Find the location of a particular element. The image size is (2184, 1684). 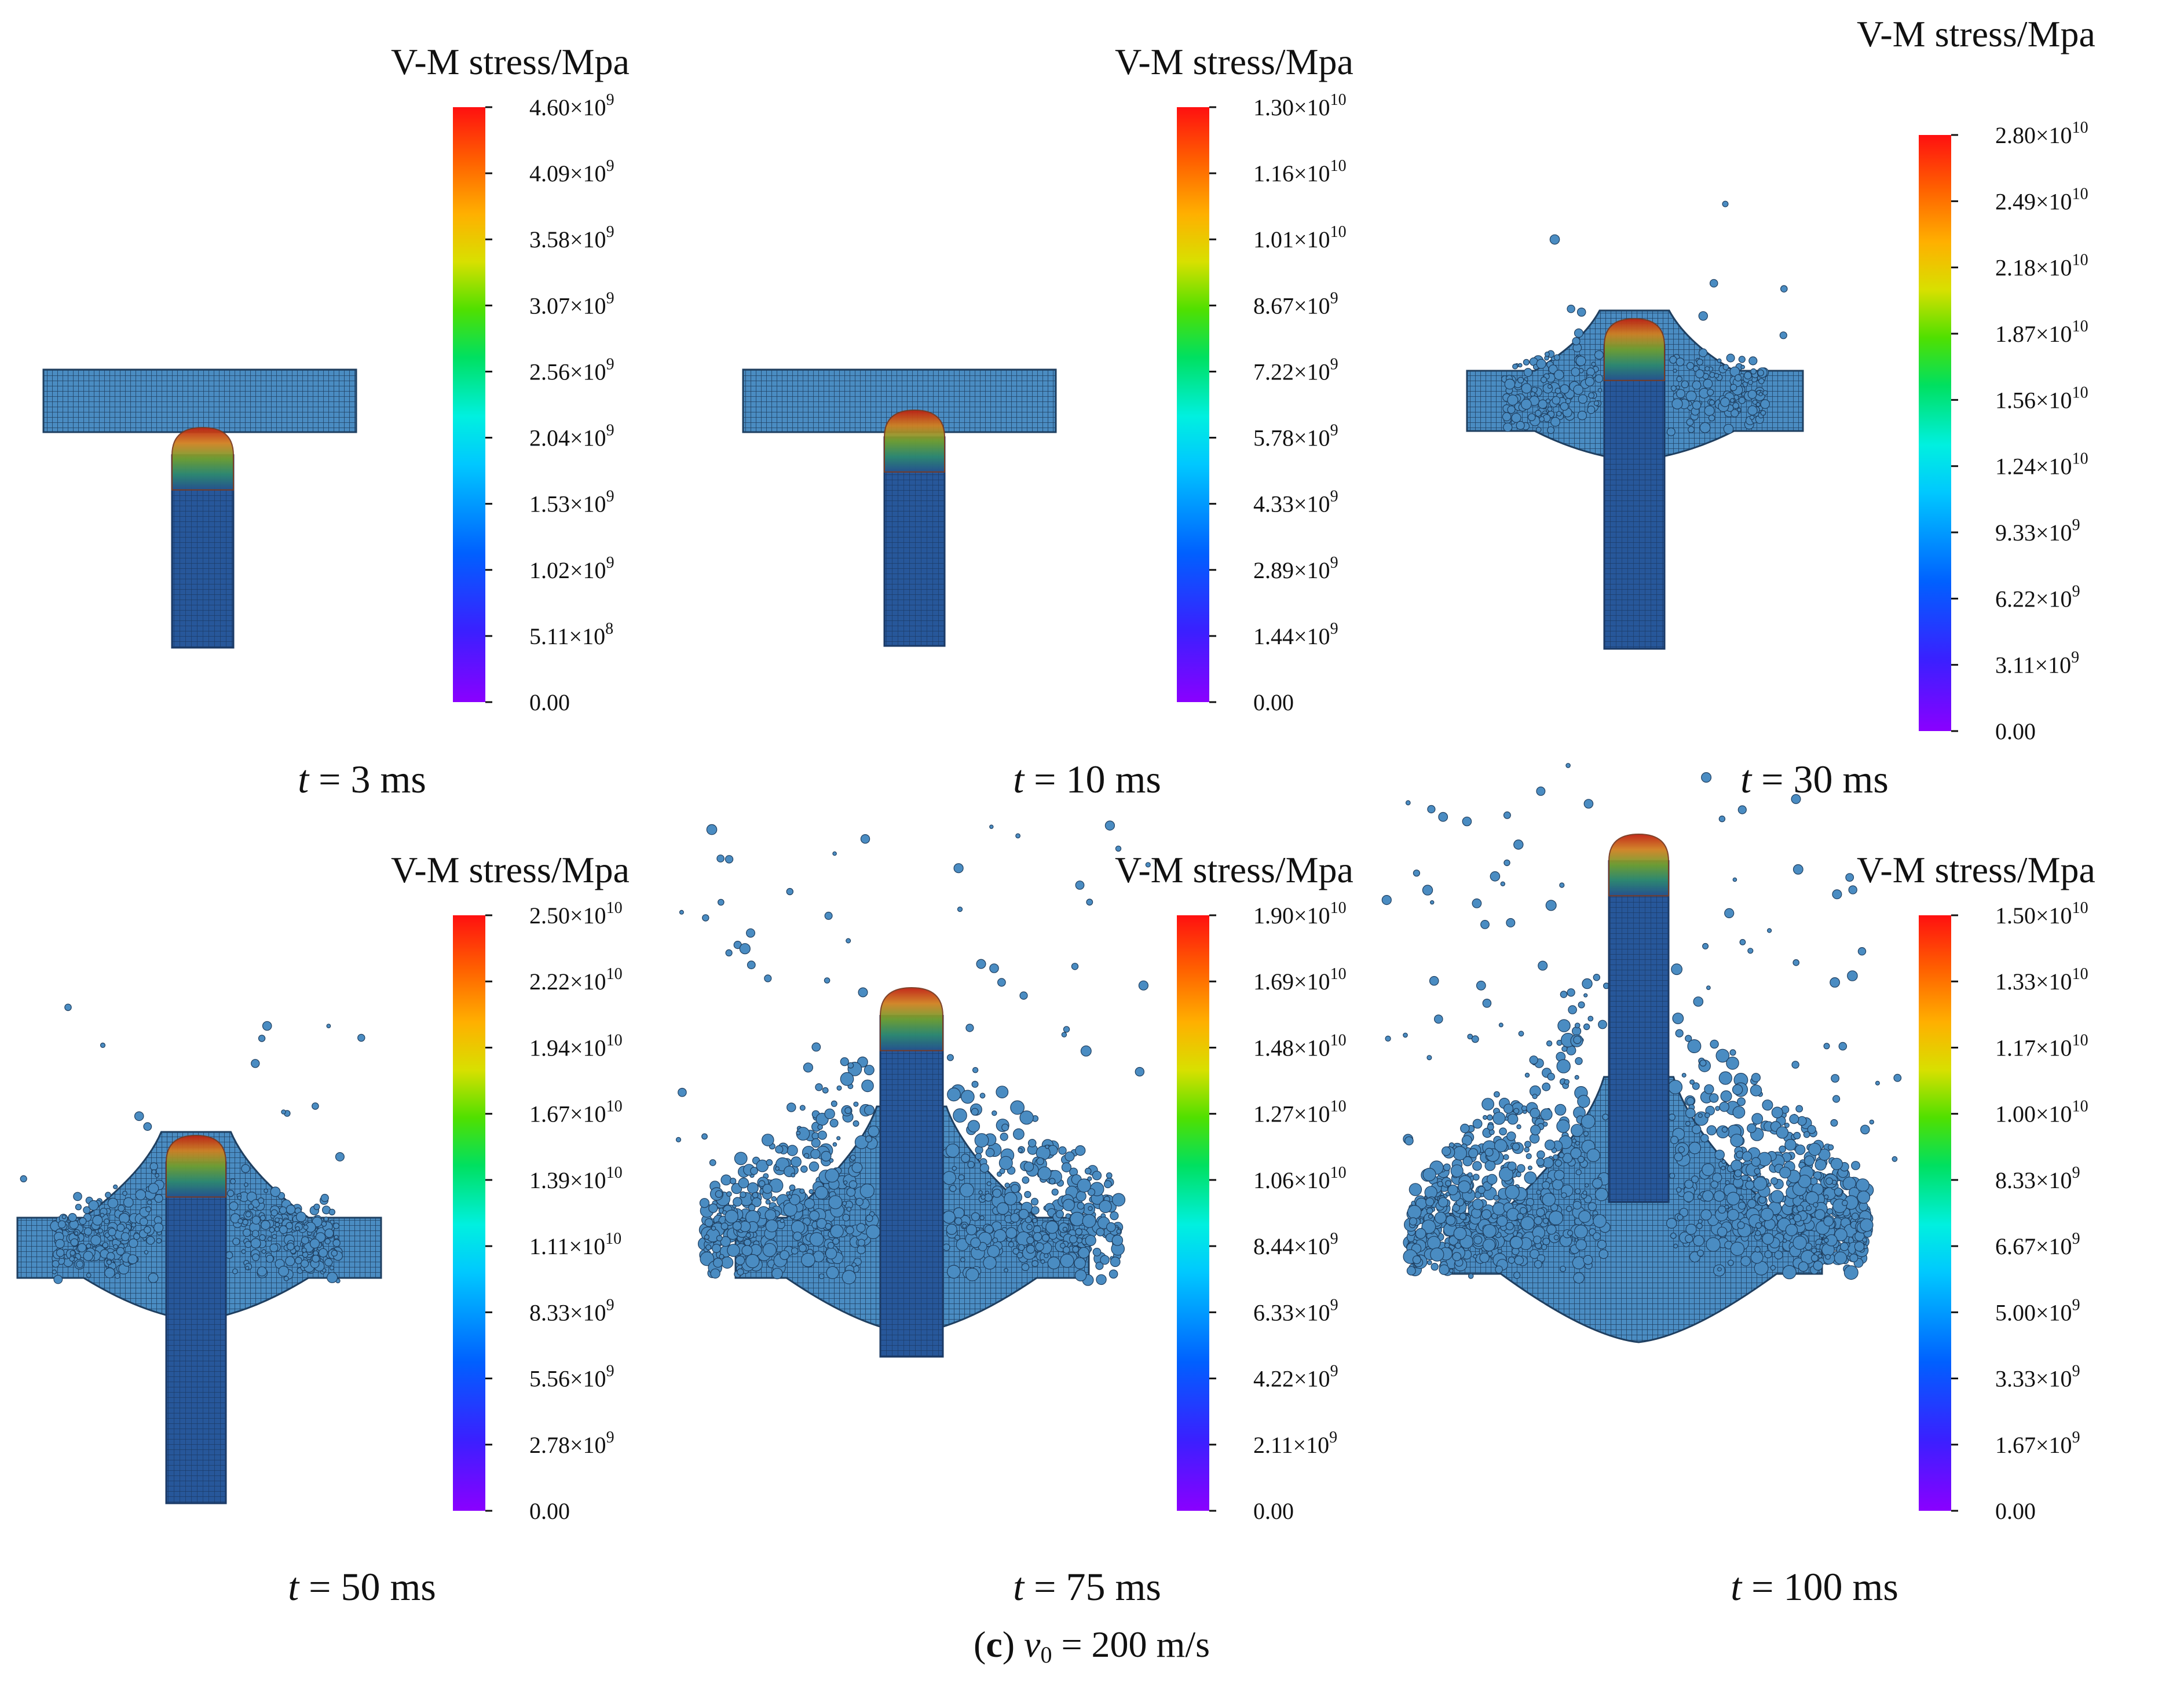

colorbar-tick-label: 4.33×10⁹ is located at coordinates (1295, 502).